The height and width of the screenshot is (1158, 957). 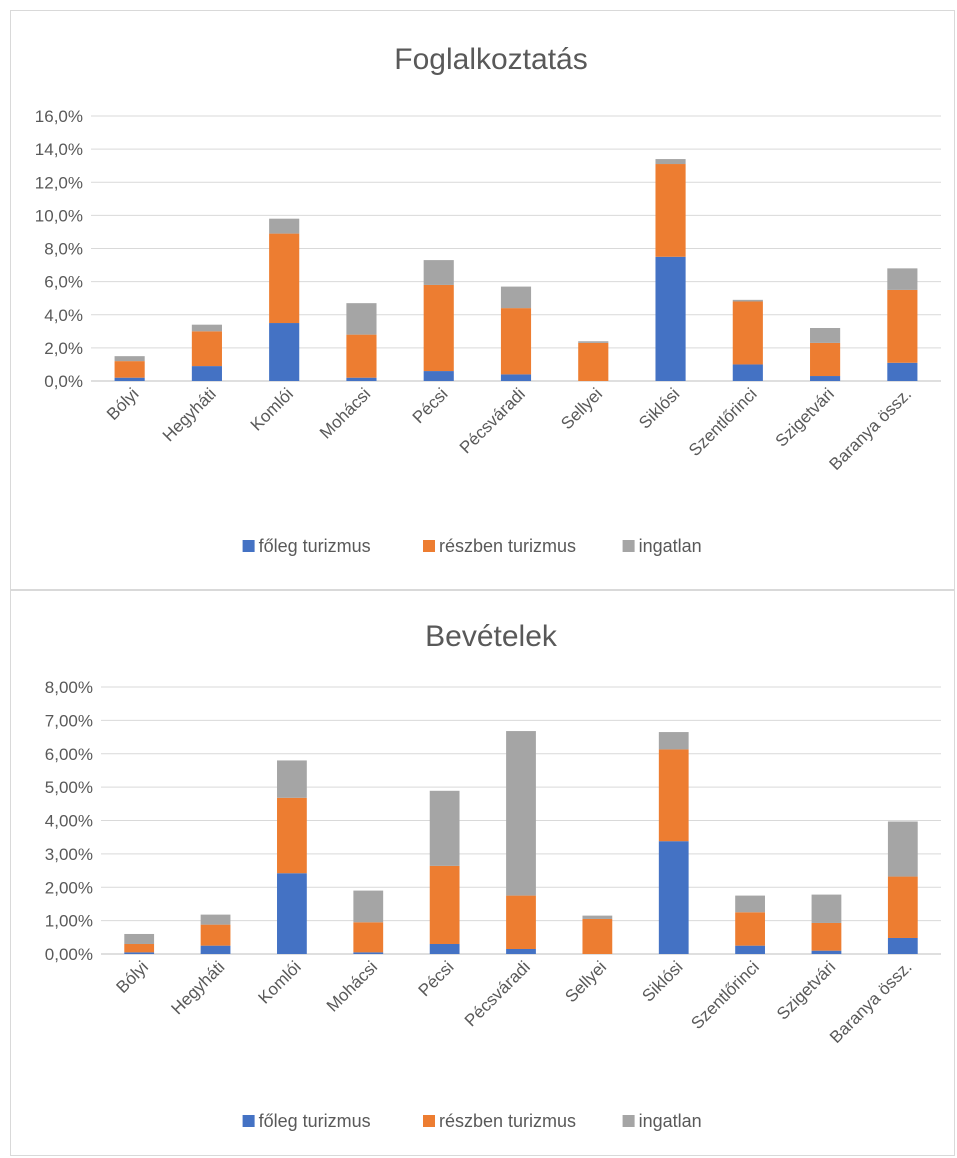 I want to click on x-category-label: Baranya össz., so click(x=871, y=1002).